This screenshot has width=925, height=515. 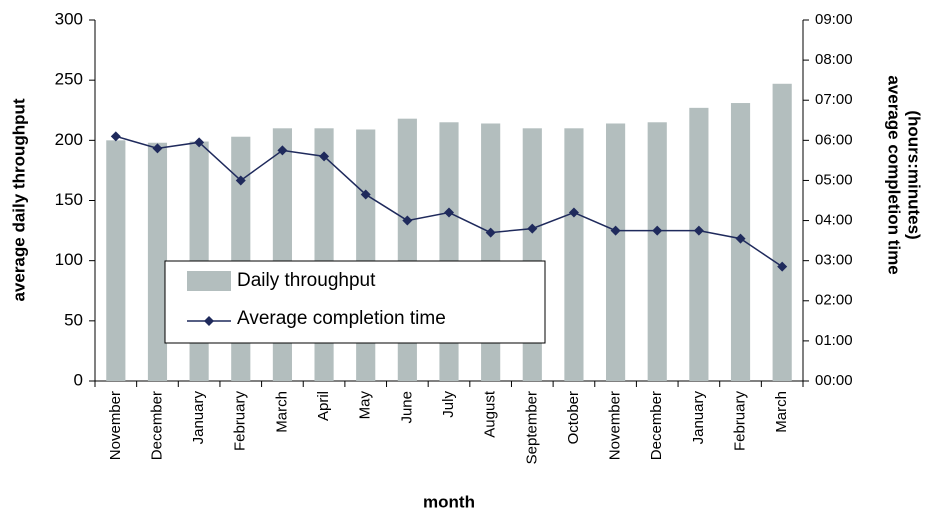 What do you see at coordinates (834, 19) in the screenshot?
I see `y2-tick-label: 09:00` at bounding box center [834, 19].